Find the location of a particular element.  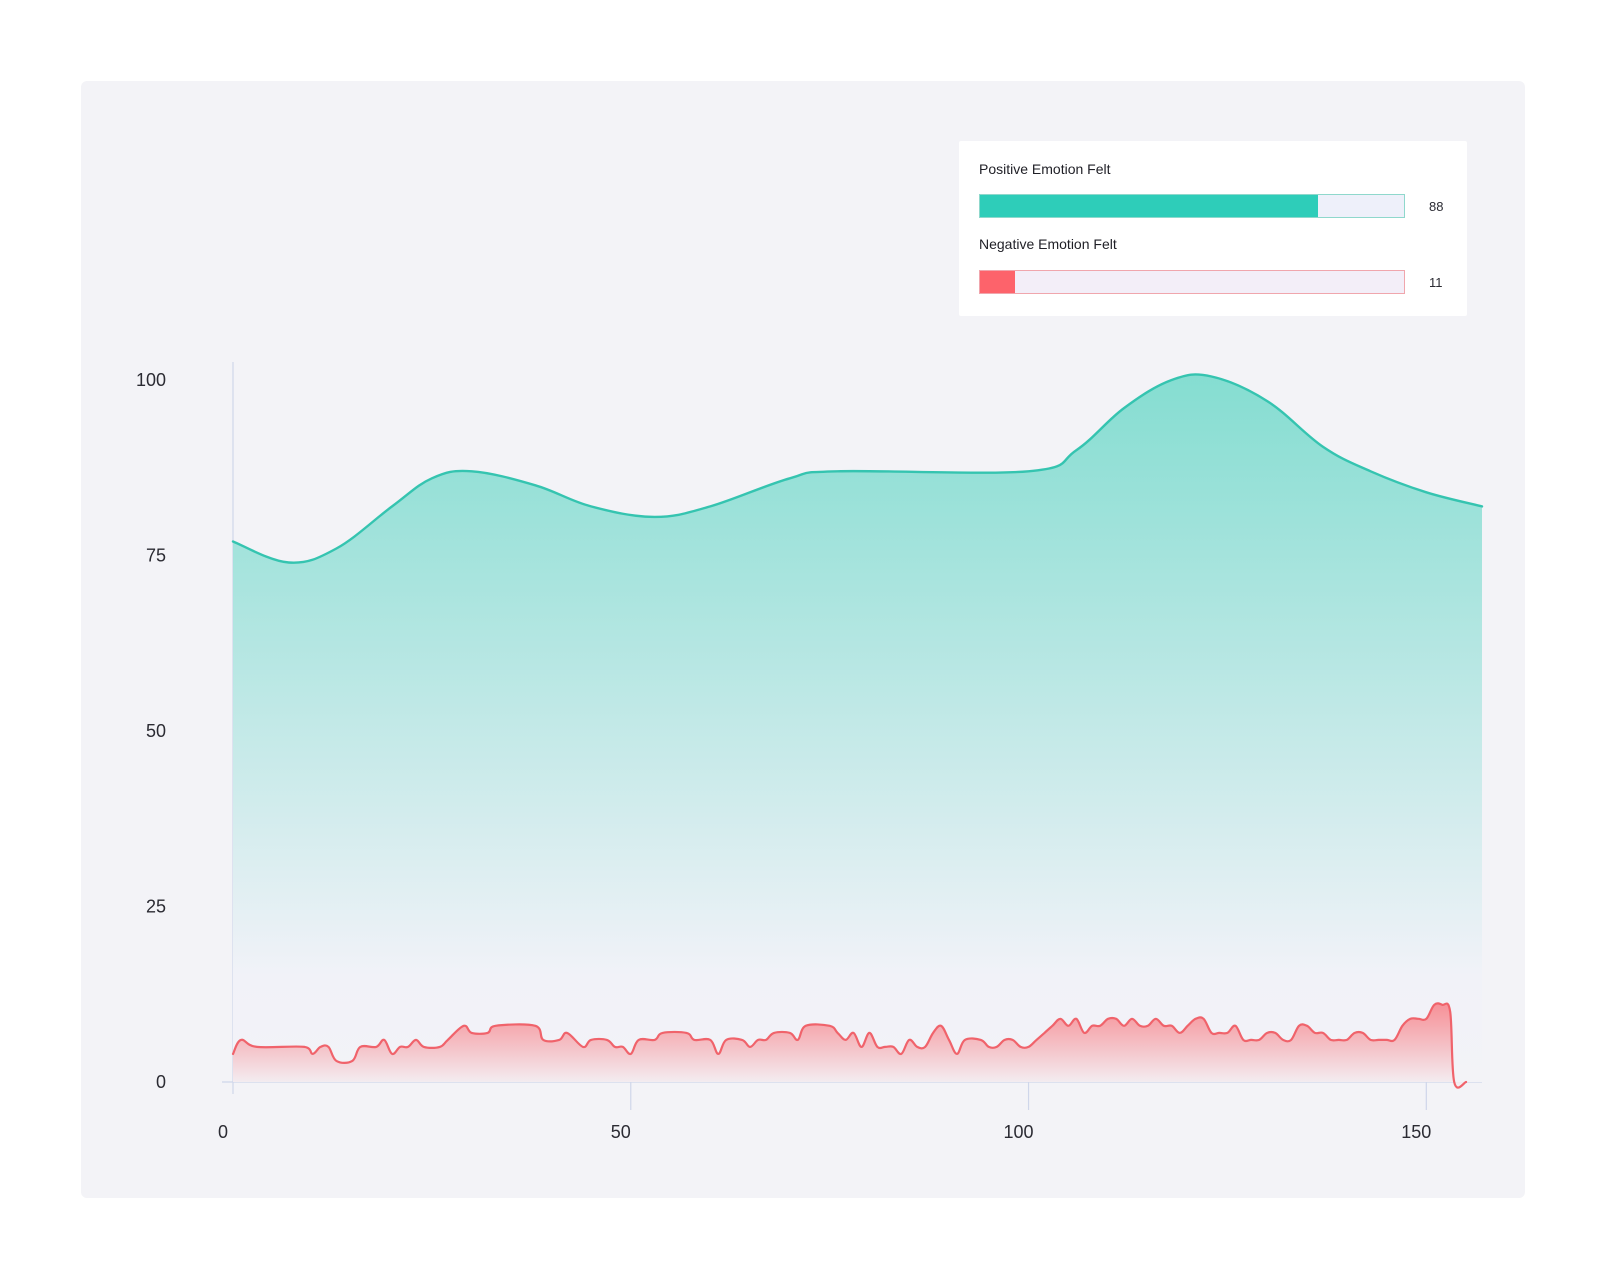

legend-label-negative: Negative Emotion Felt is located at coordinates (1048, 244).